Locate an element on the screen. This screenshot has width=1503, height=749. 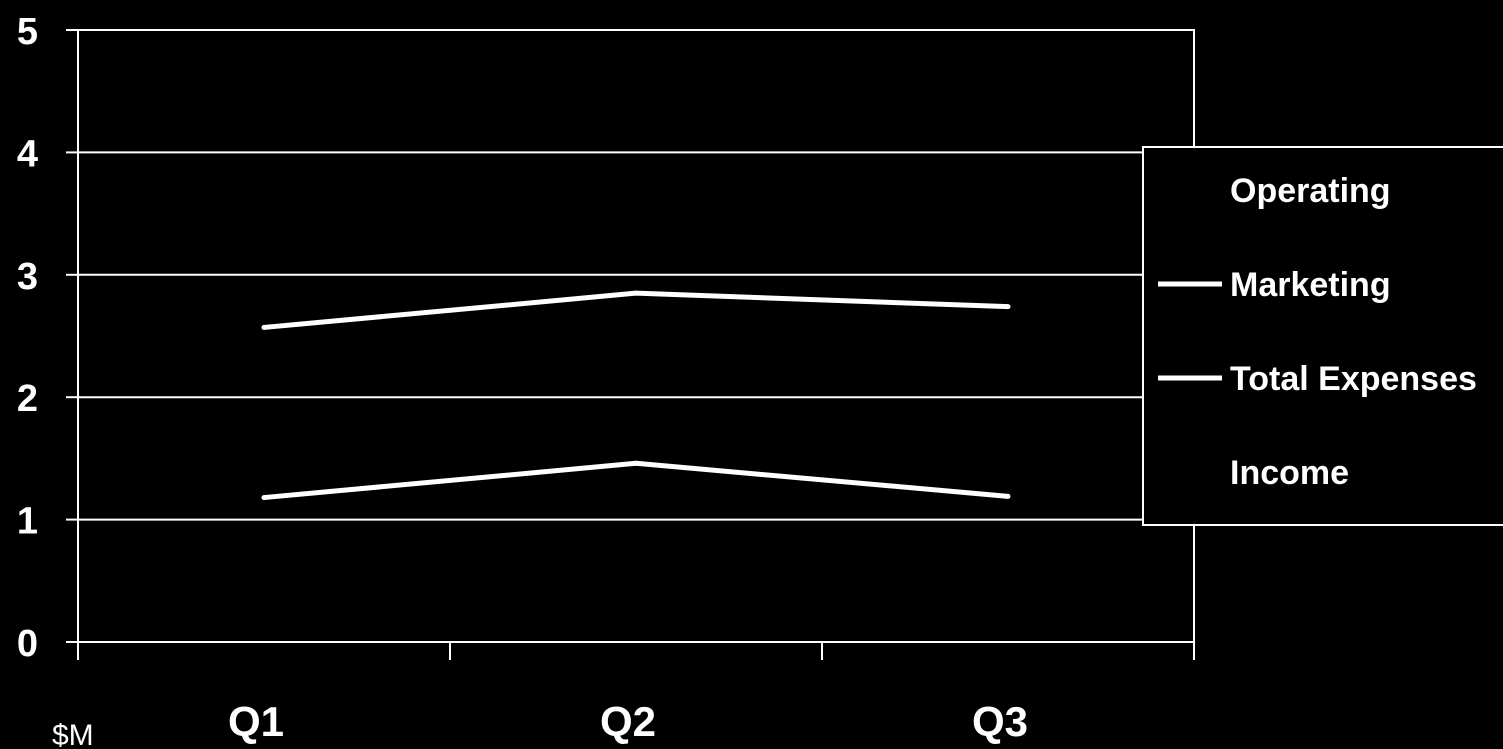
y-tick-label: 5 is located at coordinates (27, 32).